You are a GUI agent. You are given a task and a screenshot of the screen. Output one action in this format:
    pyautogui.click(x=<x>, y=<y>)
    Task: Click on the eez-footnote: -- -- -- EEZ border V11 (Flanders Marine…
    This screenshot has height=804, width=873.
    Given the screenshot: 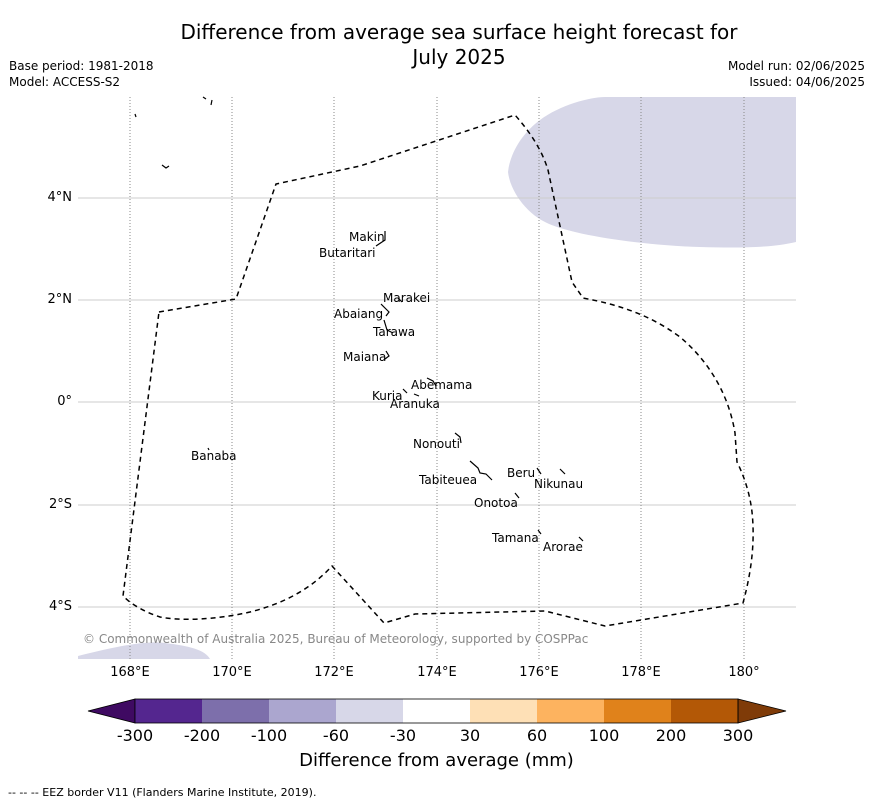 What is the action you would take?
    pyautogui.click(x=162, y=792)
    